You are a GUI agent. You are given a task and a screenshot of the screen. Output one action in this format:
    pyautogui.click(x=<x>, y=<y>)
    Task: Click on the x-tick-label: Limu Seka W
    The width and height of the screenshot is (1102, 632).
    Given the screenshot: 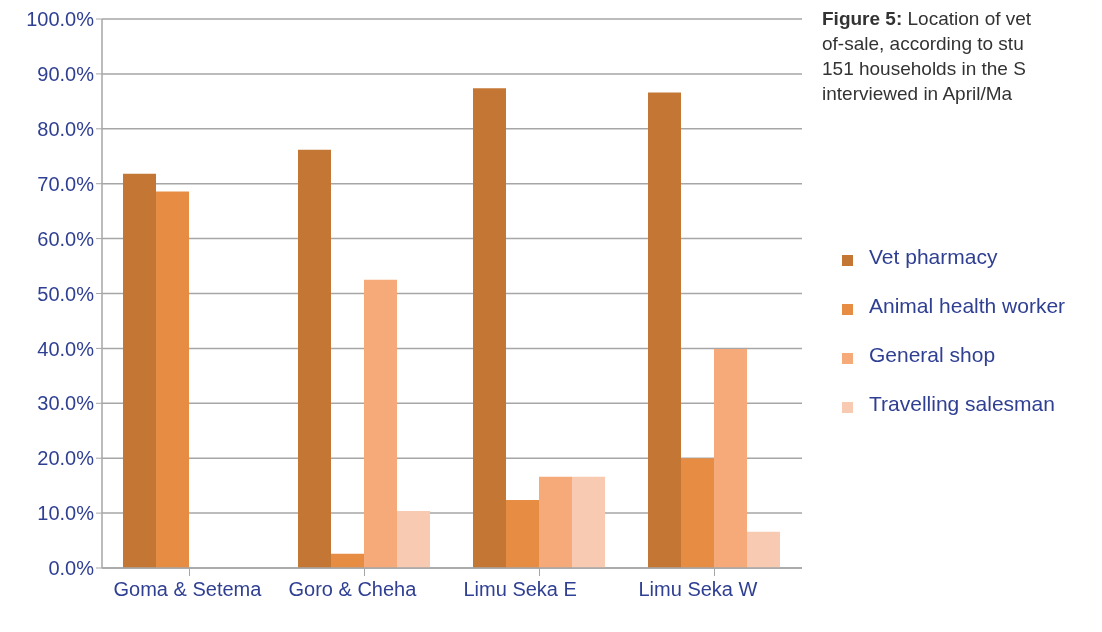 What is the action you would take?
    pyautogui.click(x=698, y=589)
    